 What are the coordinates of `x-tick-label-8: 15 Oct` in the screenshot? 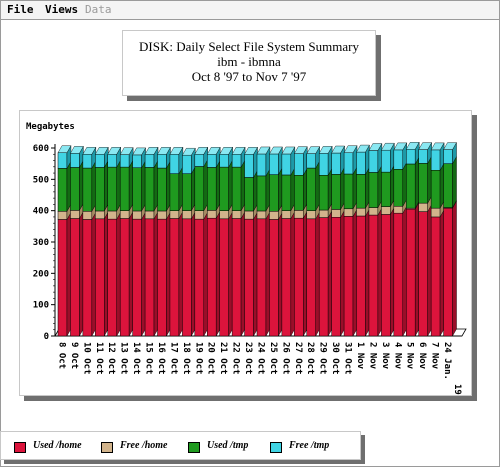 It's located at (149, 358).